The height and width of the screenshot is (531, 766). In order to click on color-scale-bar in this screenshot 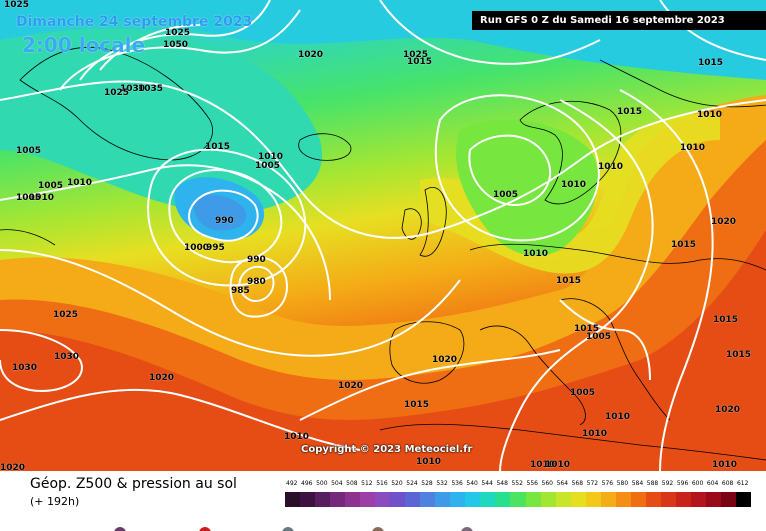, I will do `click(518, 499)`.